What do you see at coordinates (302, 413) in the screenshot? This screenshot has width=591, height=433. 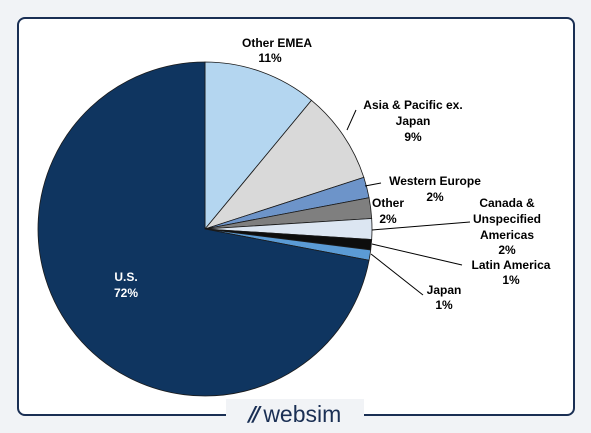 I see `brand-name: websim` at bounding box center [302, 413].